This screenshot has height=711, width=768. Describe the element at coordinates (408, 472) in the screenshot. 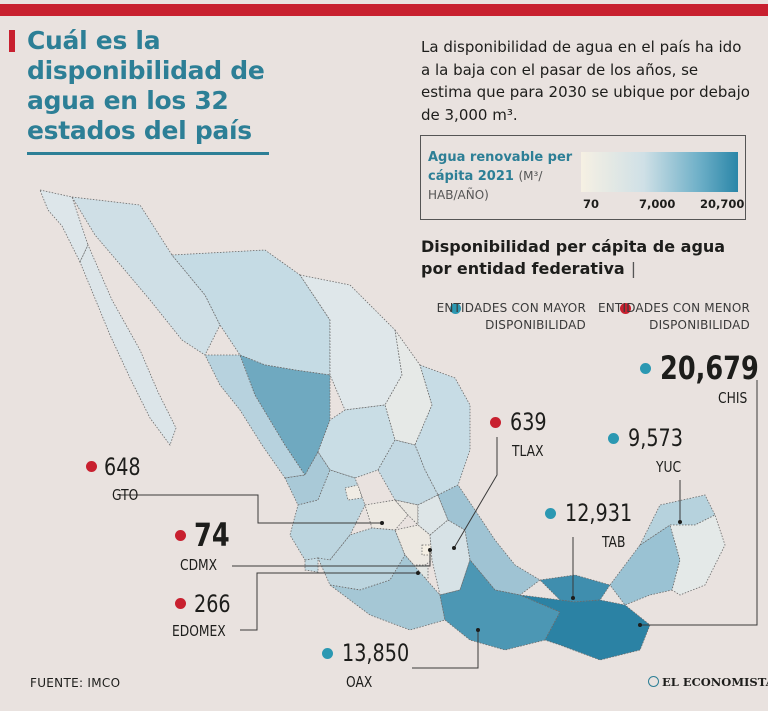

I see `region-san-luis-potosi` at that location.